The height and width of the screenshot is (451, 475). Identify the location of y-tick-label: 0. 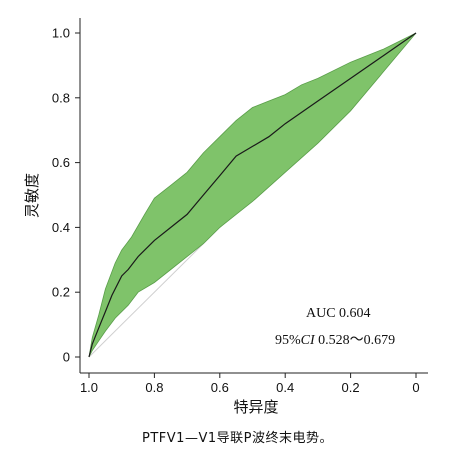
(66, 357).